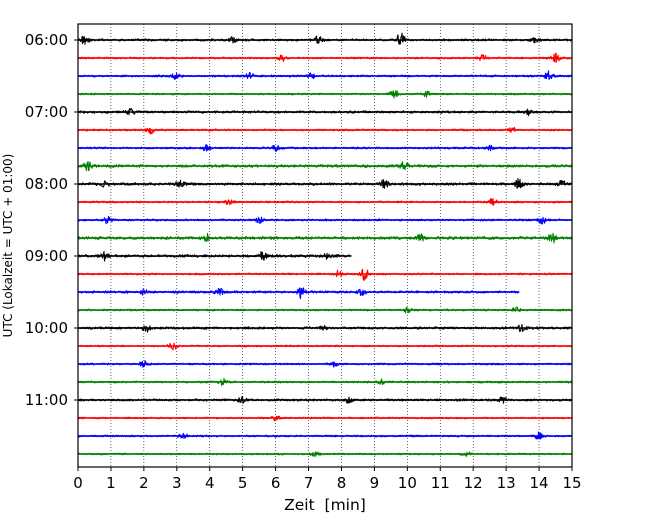  I want to click on x-tick-label: 3, so click(177, 483).